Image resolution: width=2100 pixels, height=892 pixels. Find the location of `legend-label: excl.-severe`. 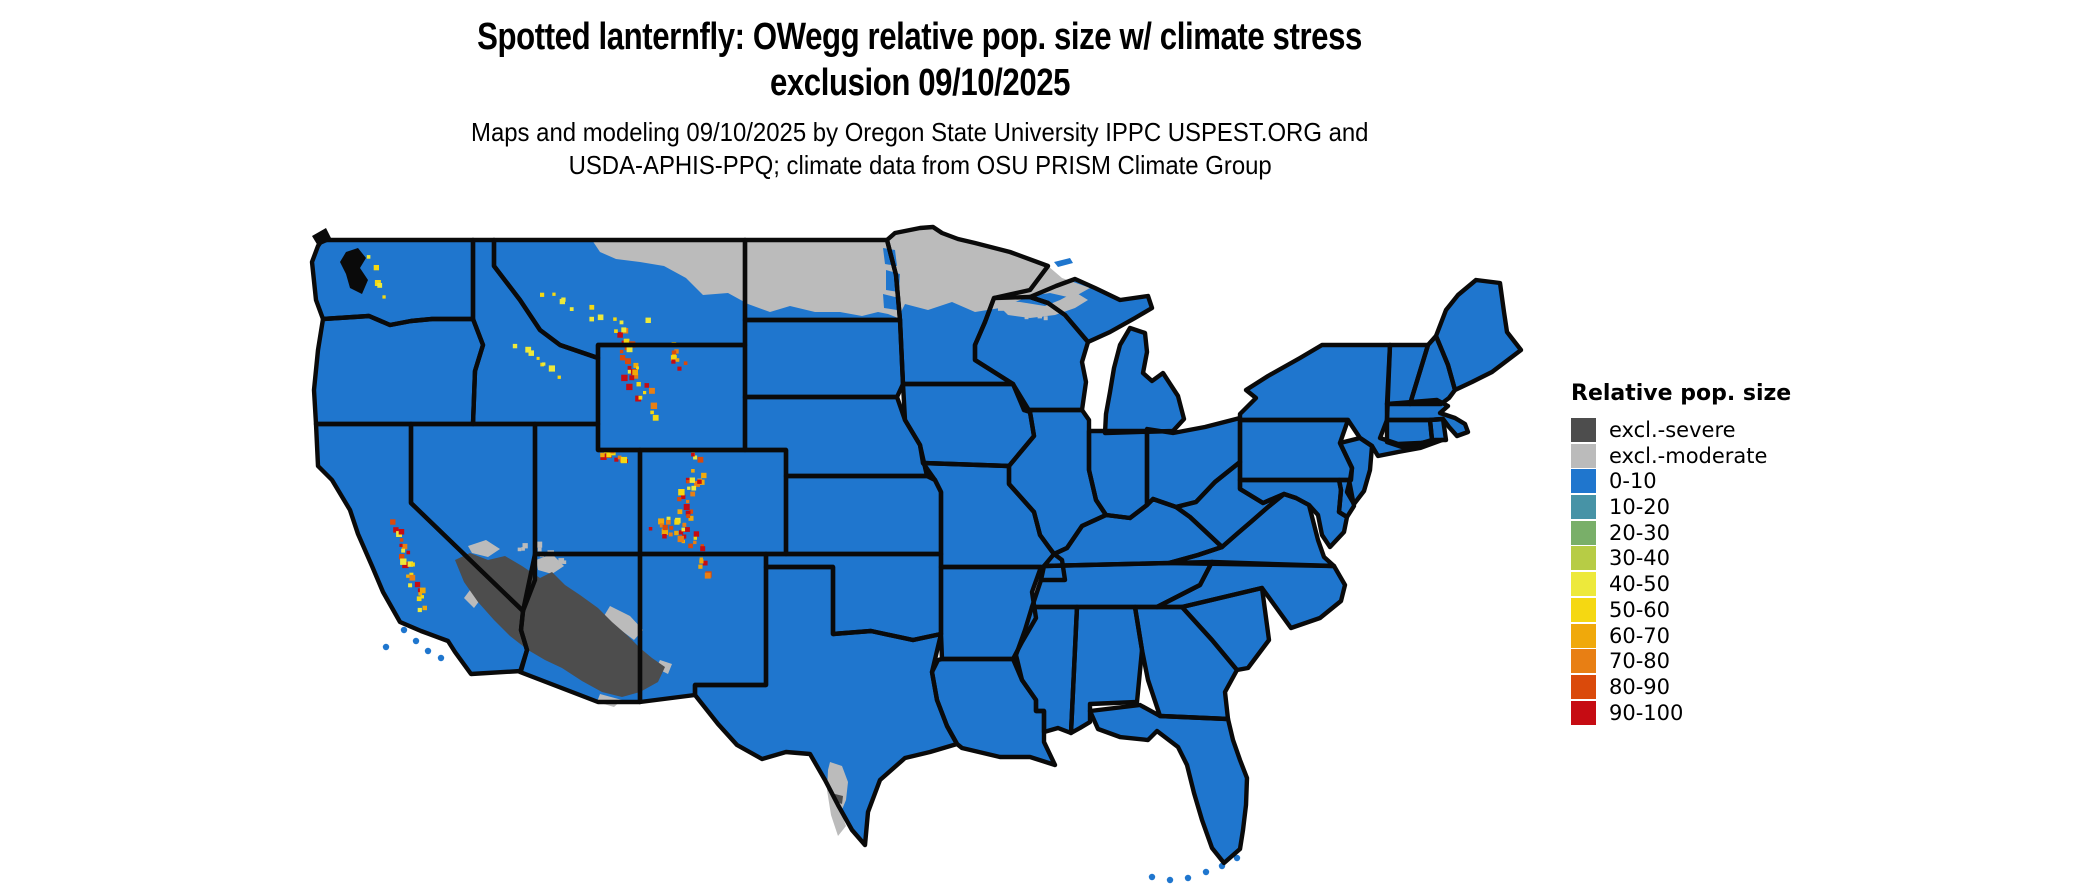

legend-label: excl.-severe is located at coordinates (1672, 430).